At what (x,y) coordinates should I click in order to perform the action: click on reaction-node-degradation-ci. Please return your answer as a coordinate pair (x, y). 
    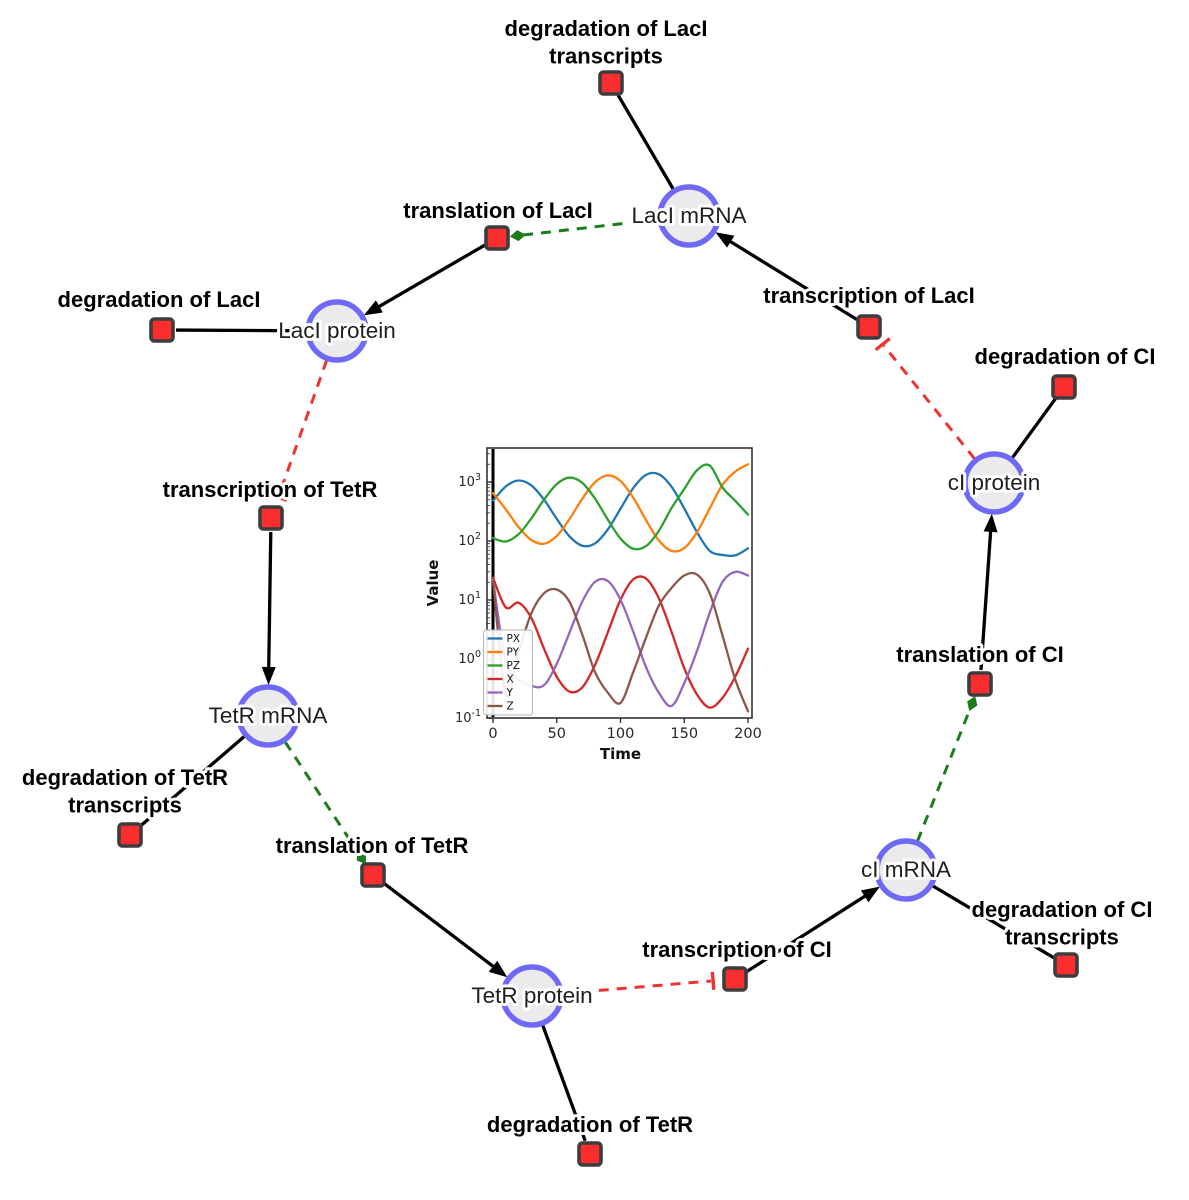
    Looking at the image, I should click on (1064, 387).